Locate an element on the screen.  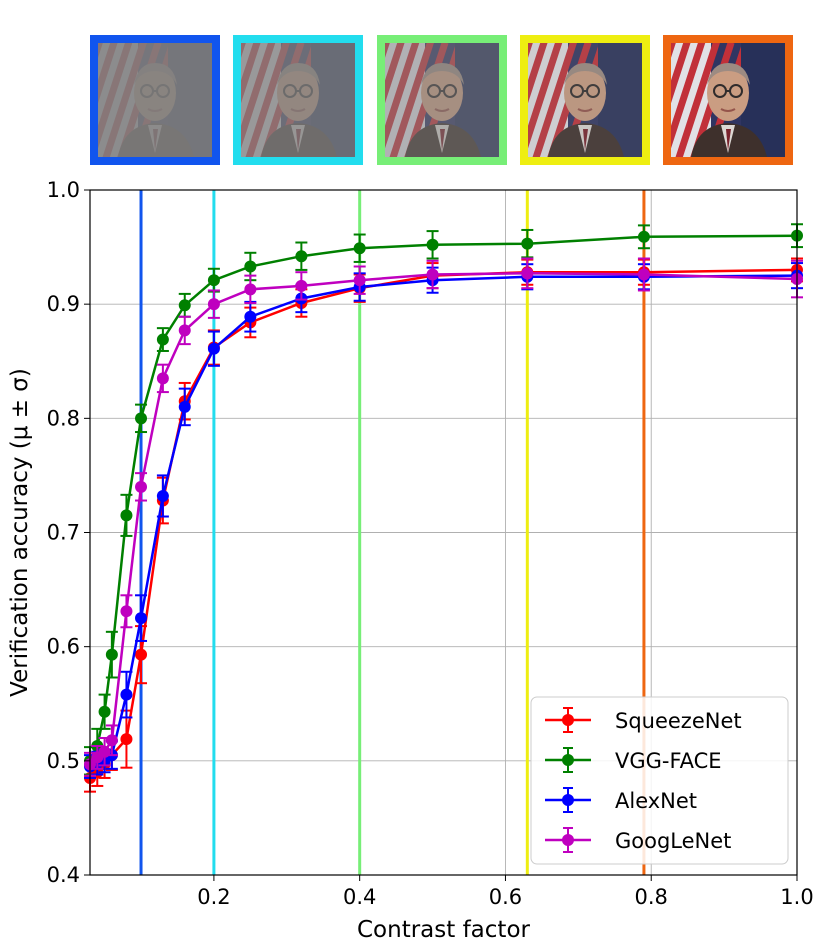
thumb-contrast-0.63 is located at coordinates (585, 100).